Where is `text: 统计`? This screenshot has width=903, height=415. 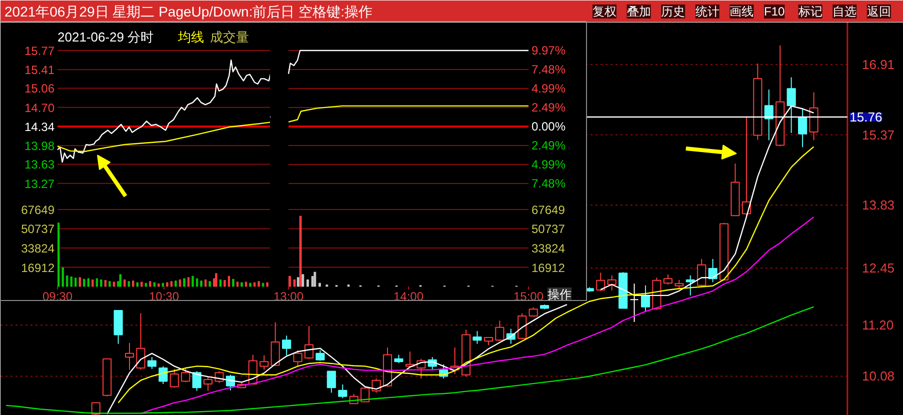 text: 统计 is located at coordinates (707, 11).